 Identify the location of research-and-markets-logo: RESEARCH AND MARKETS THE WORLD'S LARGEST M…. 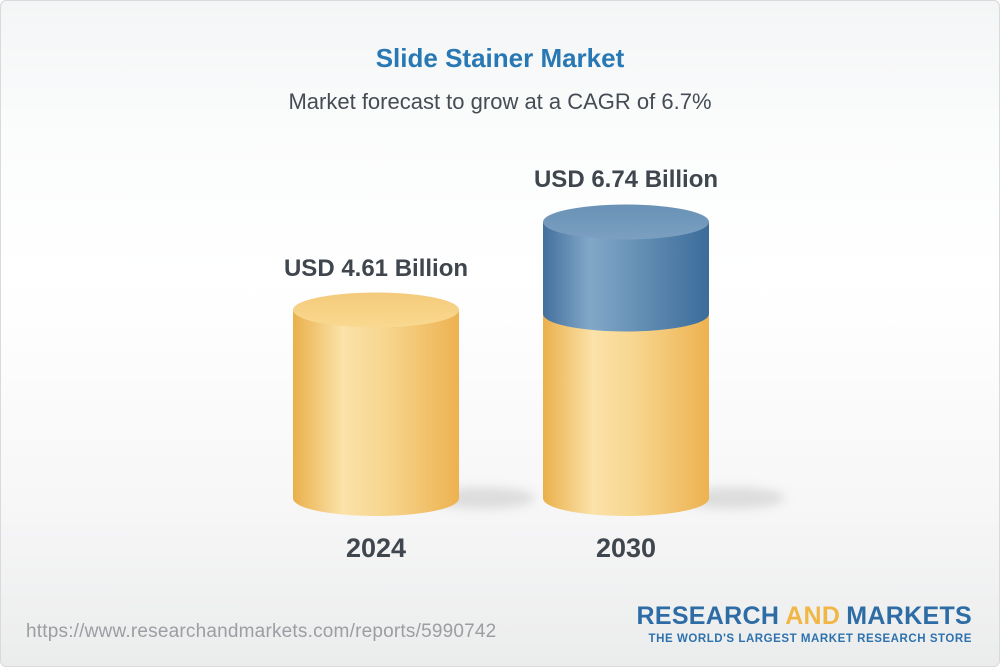
(805, 625).